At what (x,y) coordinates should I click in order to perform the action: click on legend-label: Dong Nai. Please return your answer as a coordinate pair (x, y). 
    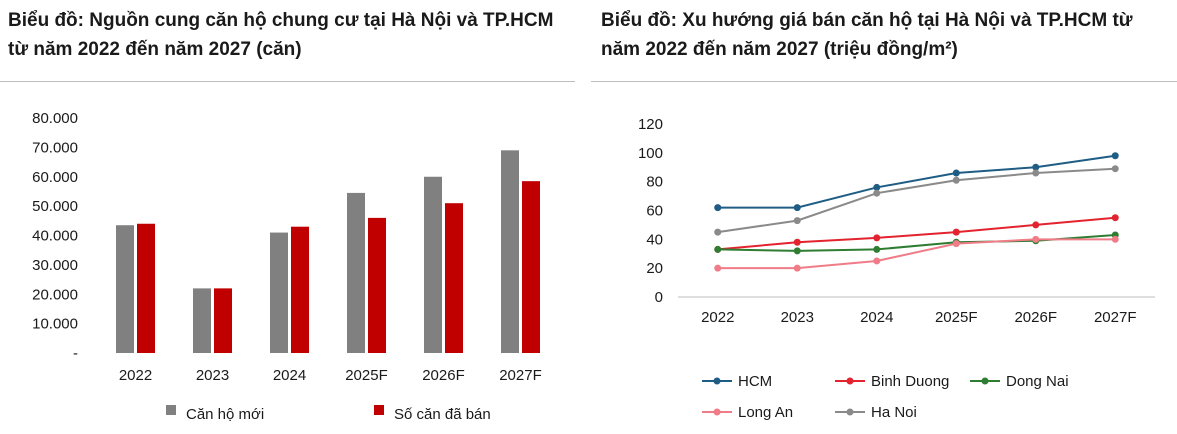
    Looking at the image, I should click on (1037, 381).